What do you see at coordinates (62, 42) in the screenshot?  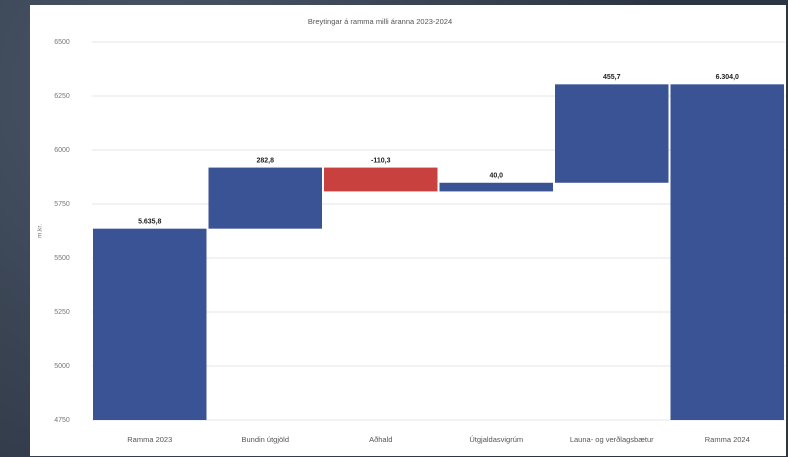 I see `y-tick-label: 6500` at bounding box center [62, 42].